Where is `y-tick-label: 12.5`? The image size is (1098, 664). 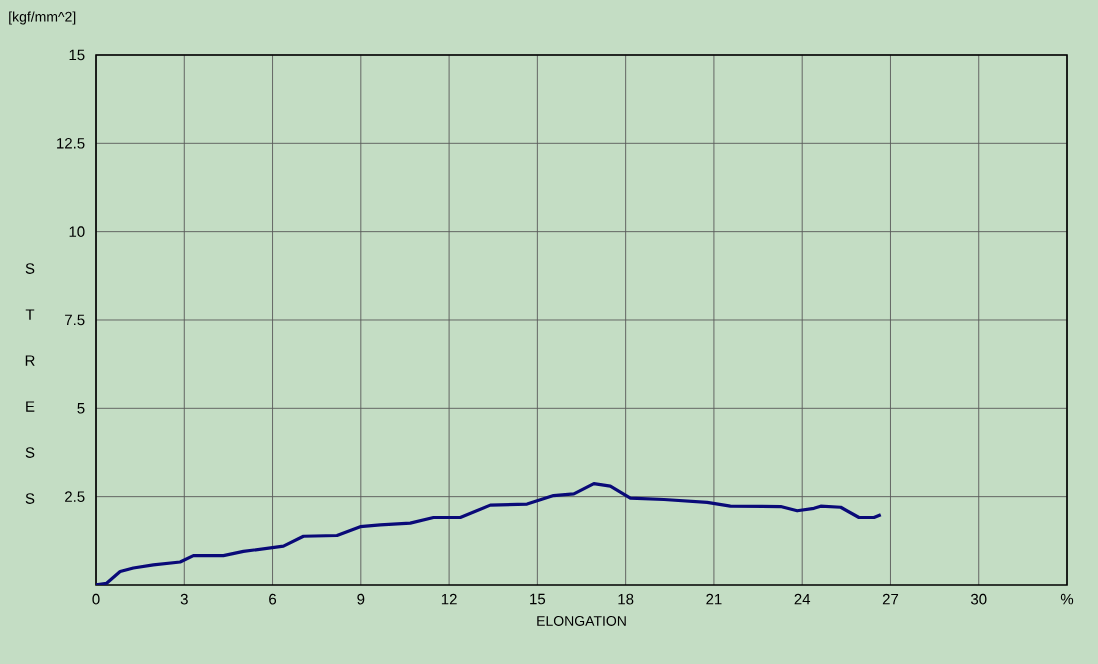
y-tick-label: 12.5 is located at coordinates (71, 143).